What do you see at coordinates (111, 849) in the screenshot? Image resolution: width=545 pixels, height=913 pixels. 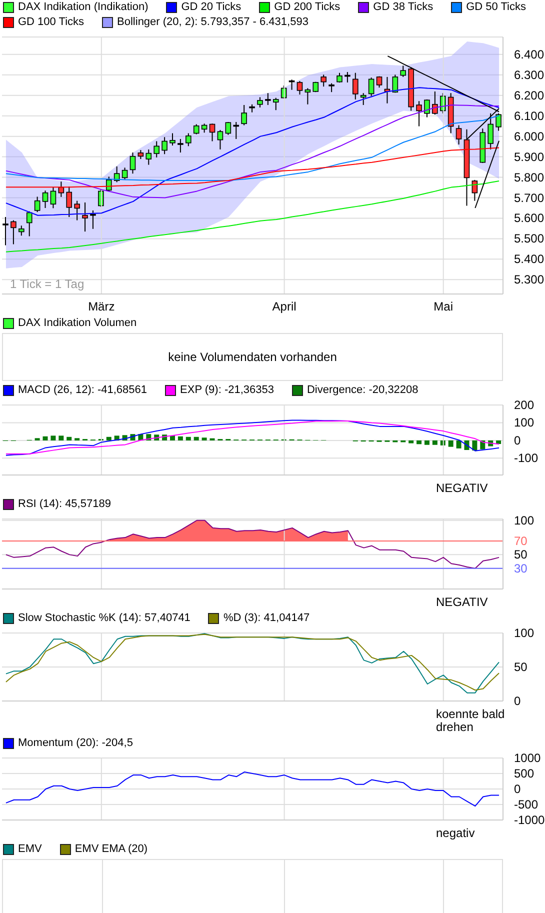 I see `legend-label: EMV EMA (20)` at bounding box center [111, 849].